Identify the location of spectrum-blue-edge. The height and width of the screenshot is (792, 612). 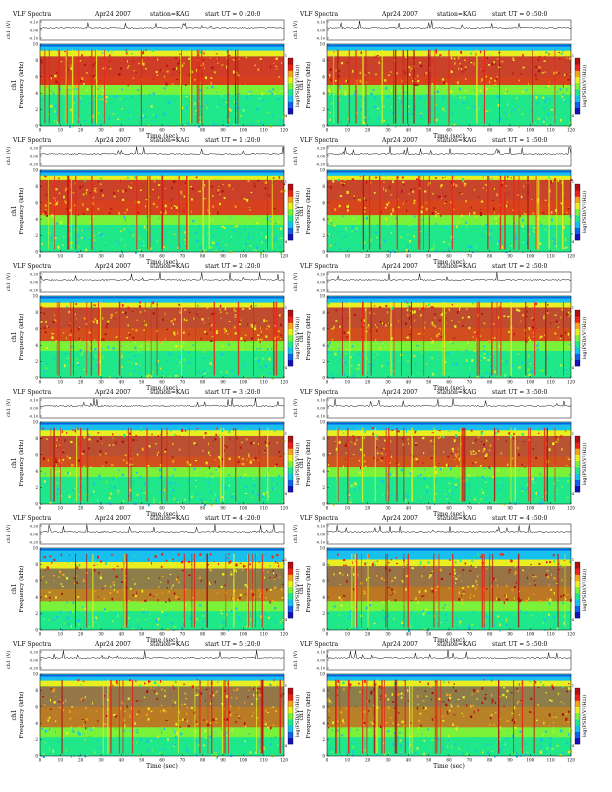
(162, 172).